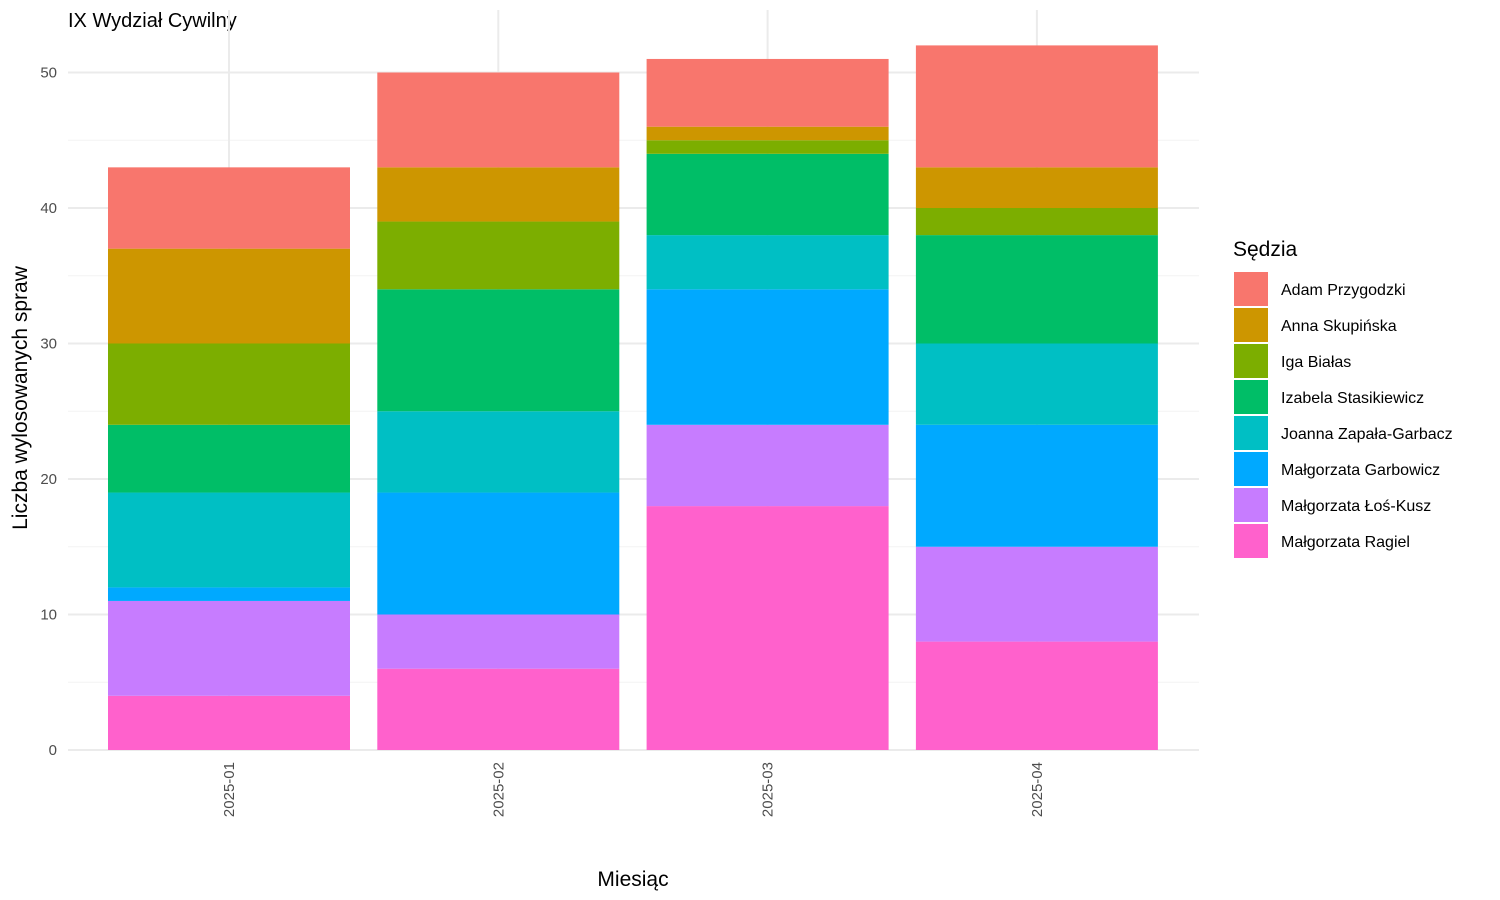 This screenshot has width=1500, height=900. Describe the element at coordinates (1339, 326) in the screenshot. I see `legend-label: Anna Skupińska` at that location.